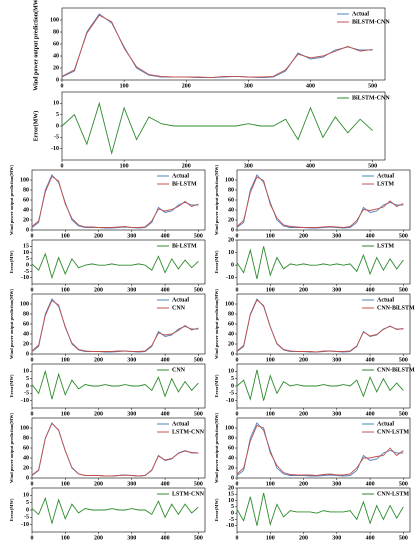 The width and height of the screenshot is (420, 550). What do you see at coordinates (385, 184) in the screenshot?
I see `legend-label: LSTM` at bounding box center [385, 184].